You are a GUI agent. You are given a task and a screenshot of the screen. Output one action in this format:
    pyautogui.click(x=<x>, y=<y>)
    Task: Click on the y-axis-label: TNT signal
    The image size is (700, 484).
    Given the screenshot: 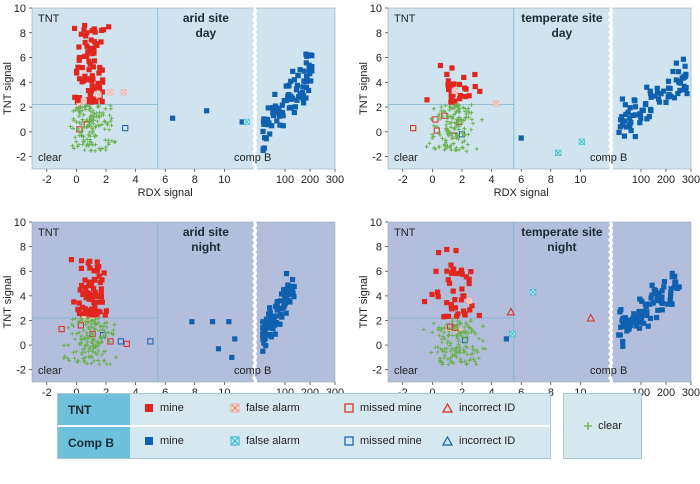 What is the action you would take?
    pyautogui.click(x=364, y=302)
    